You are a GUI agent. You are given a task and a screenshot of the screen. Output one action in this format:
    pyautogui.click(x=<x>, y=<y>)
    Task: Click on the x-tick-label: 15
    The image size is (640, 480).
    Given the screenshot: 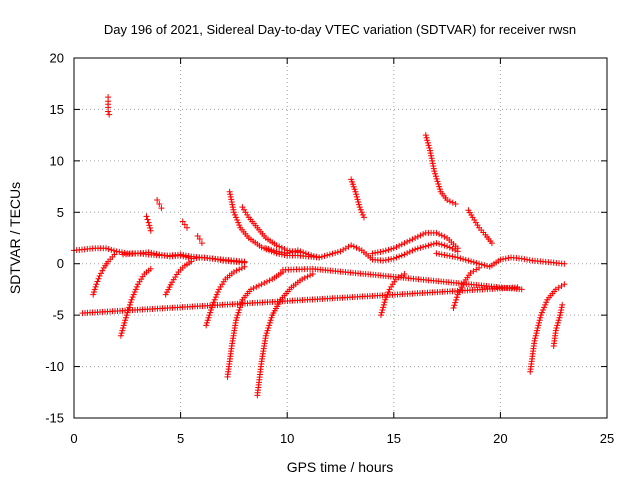 What is the action you would take?
    pyautogui.click(x=394, y=438)
    